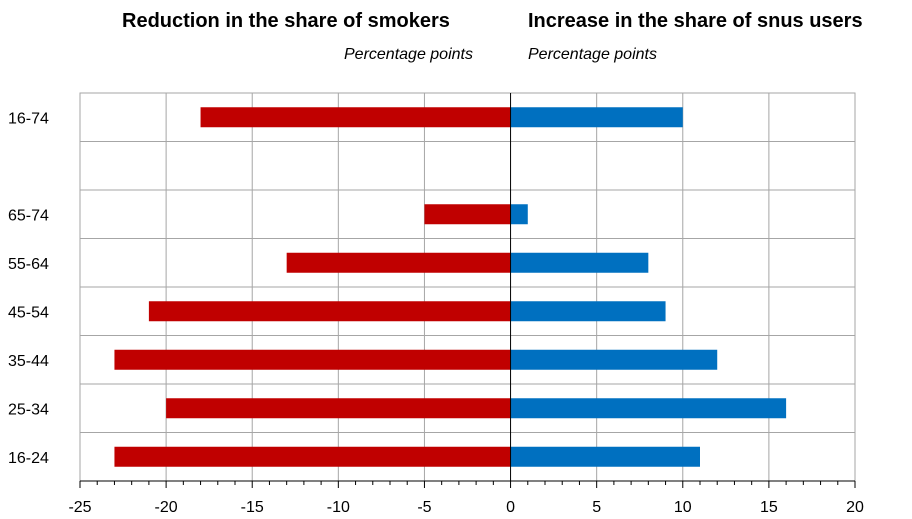 The width and height of the screenshot is (912, 519). I want to click on x-tick-label-4: -5, so click(424, 507).